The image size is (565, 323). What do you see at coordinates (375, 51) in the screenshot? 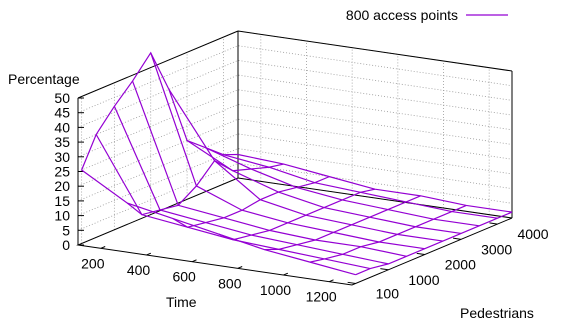
I see `top-back-edge` at bounding box center [375, 51].